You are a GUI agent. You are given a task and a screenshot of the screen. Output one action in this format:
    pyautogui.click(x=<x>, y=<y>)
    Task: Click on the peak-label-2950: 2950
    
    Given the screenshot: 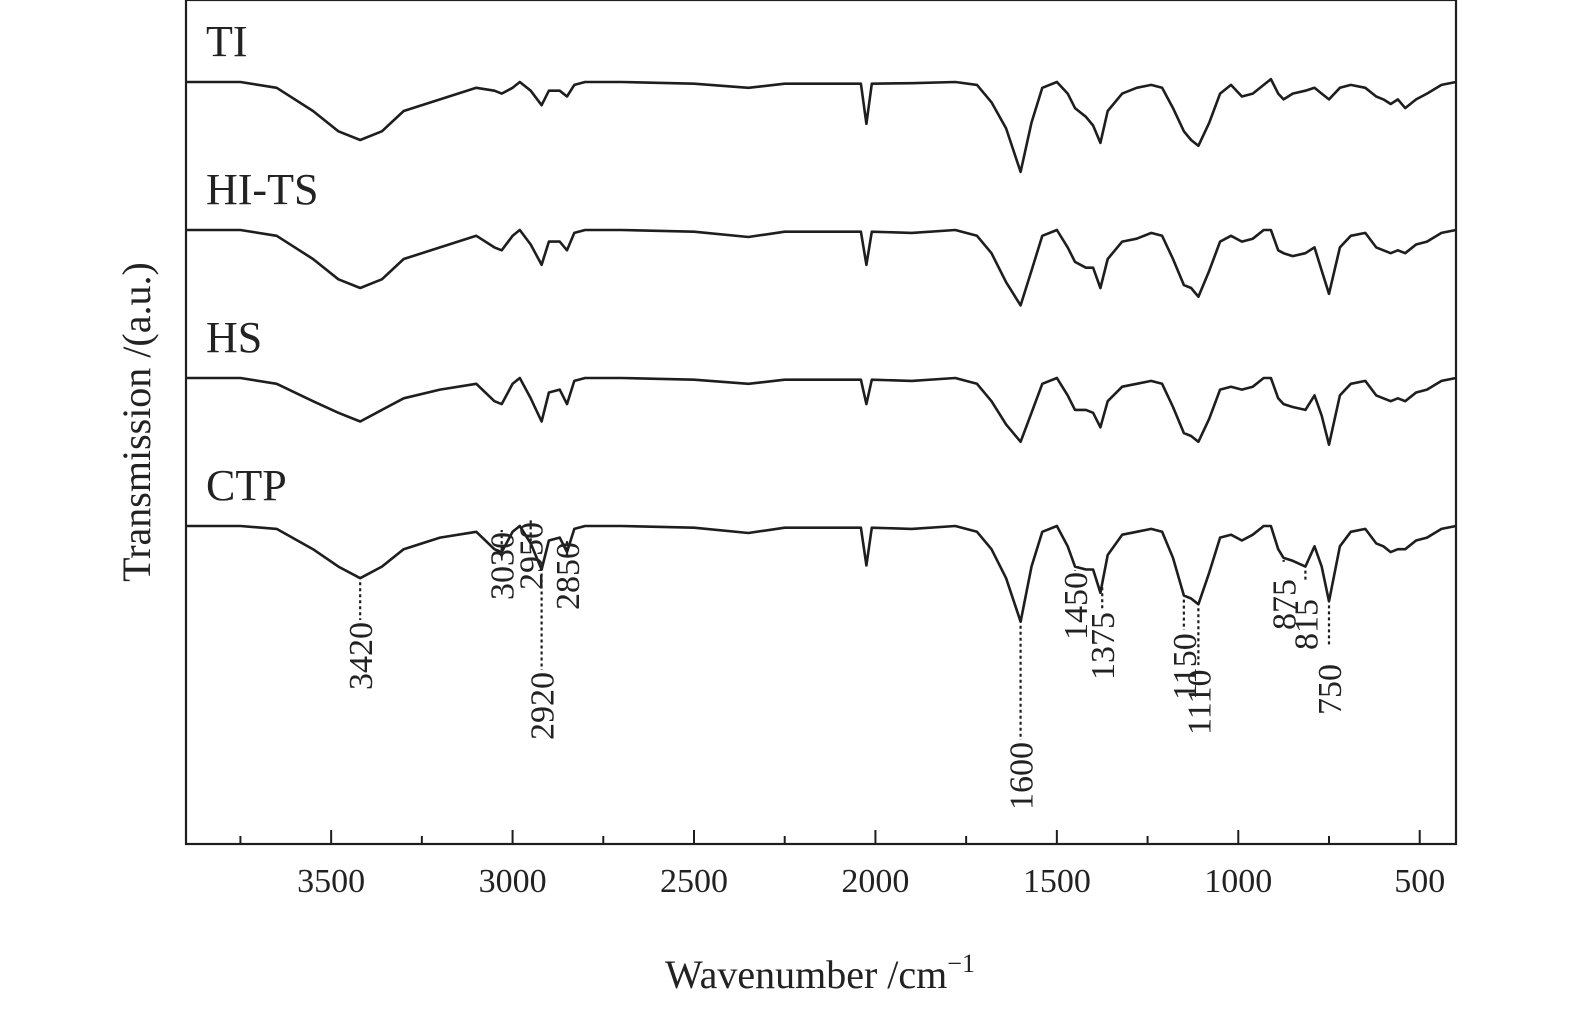 What is the action you would take?
    pyautogui.click(x=532, y=556)
    